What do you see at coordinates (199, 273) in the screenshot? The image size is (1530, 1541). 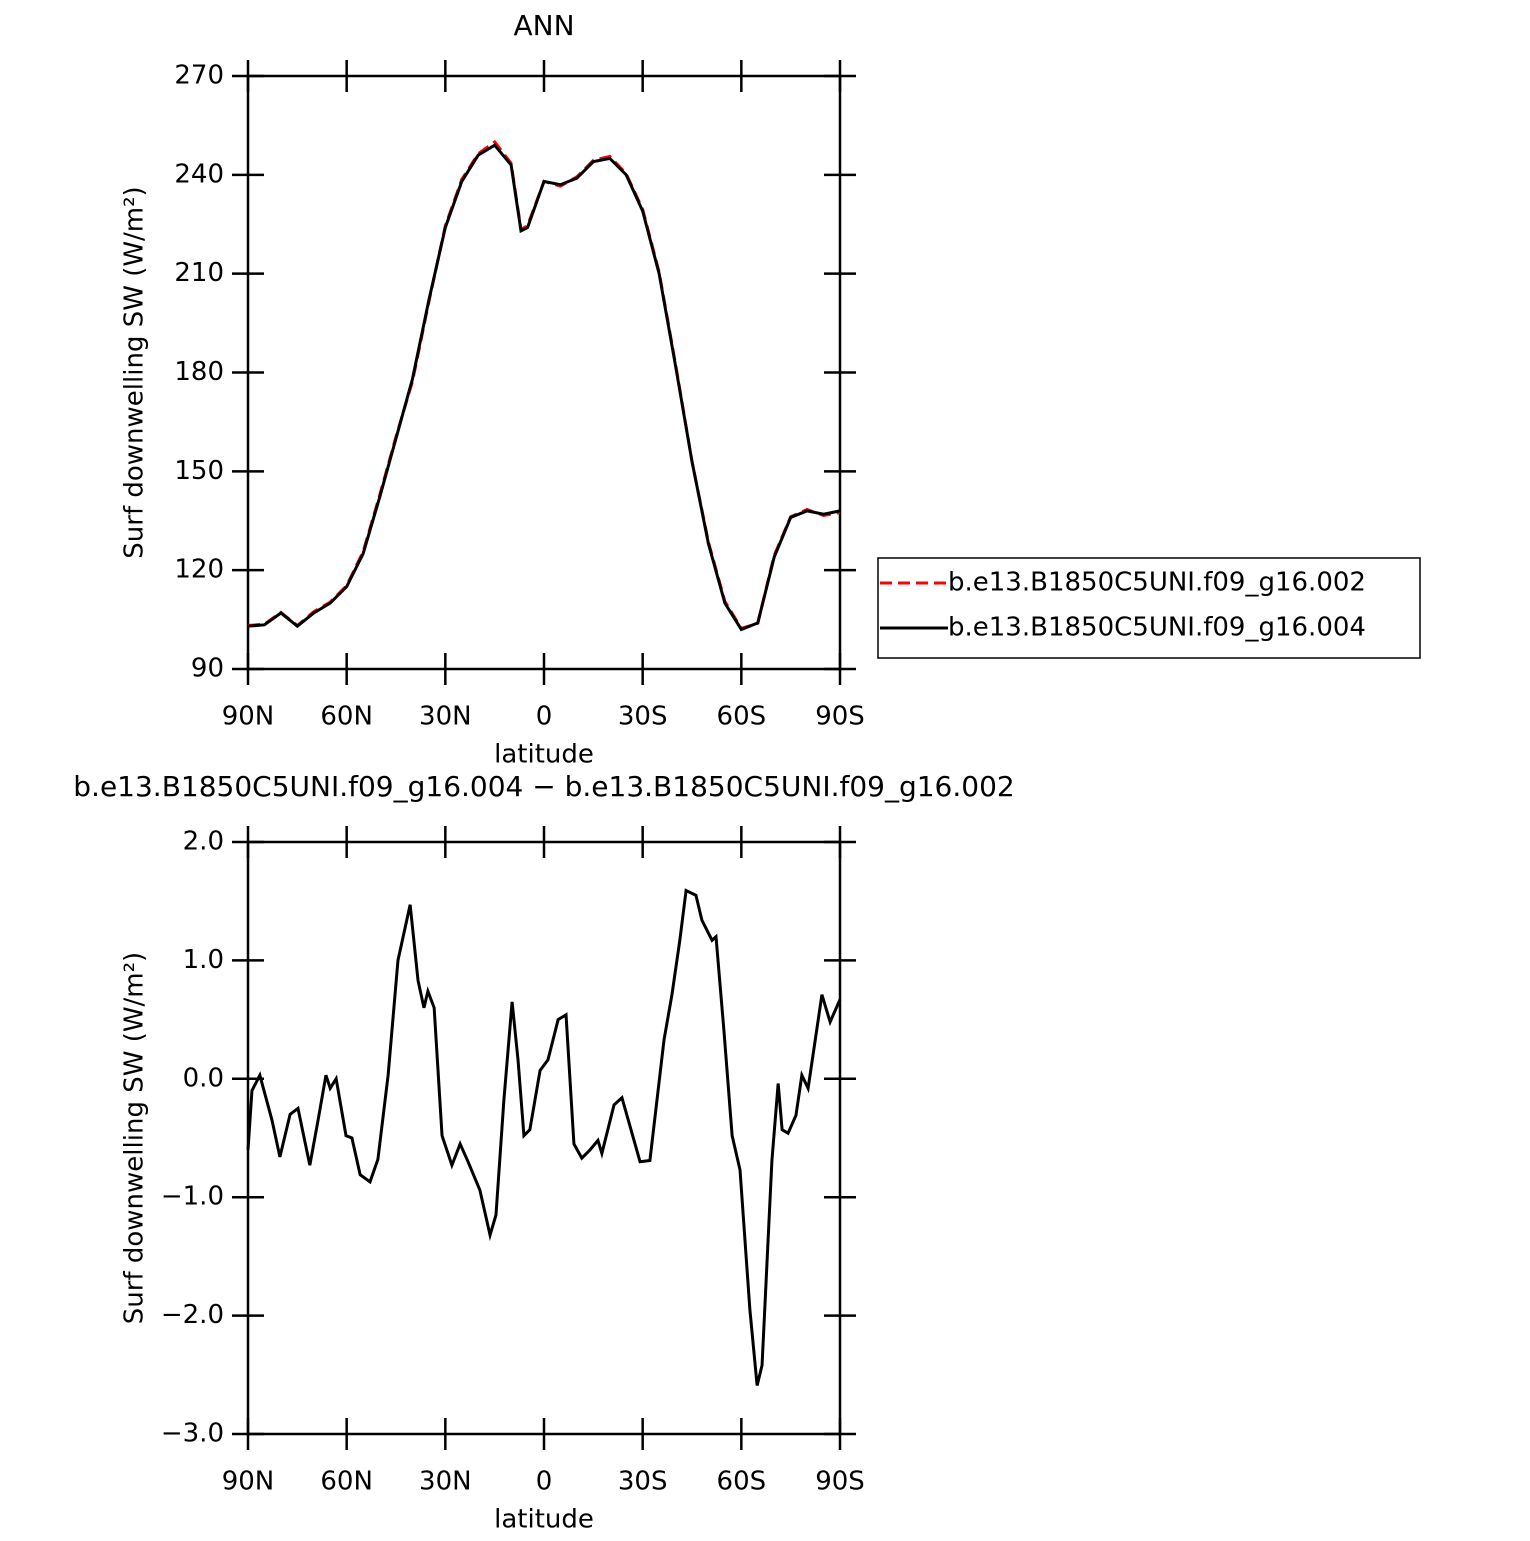 I see `y-tick-label: 210` at bounding box center [199, 273].